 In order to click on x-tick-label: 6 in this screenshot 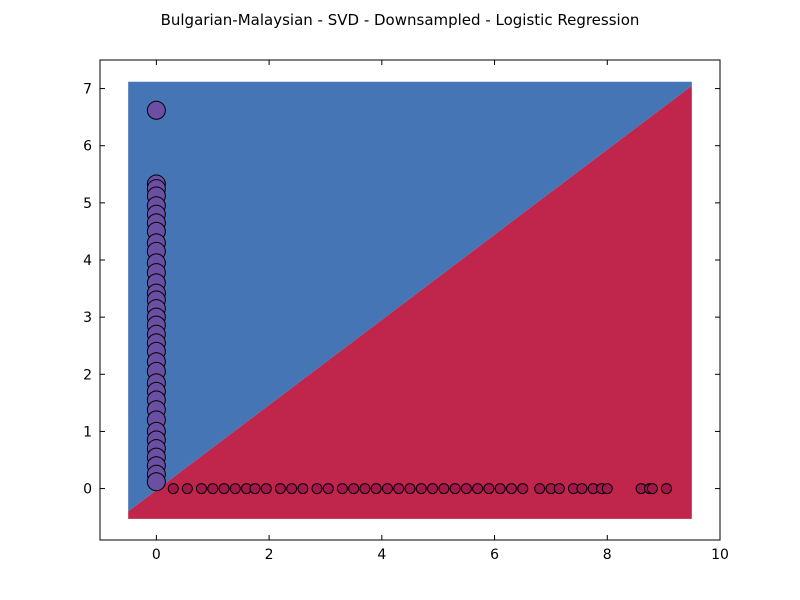, I will do `click(494, 555)`.